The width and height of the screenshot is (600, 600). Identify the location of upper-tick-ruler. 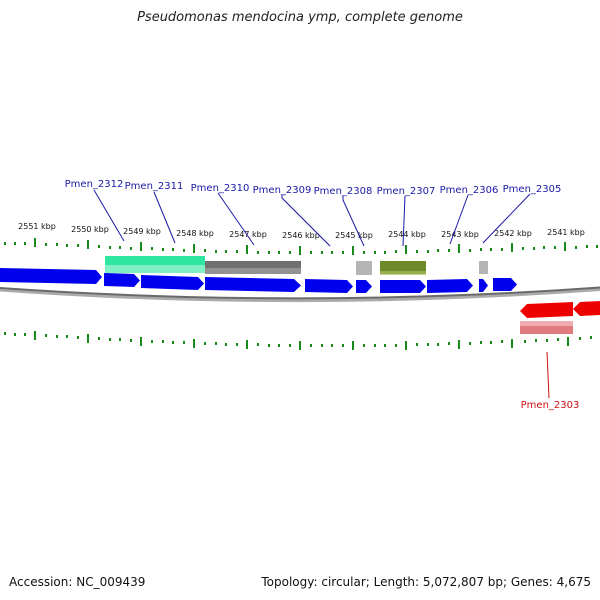
(301, 246).